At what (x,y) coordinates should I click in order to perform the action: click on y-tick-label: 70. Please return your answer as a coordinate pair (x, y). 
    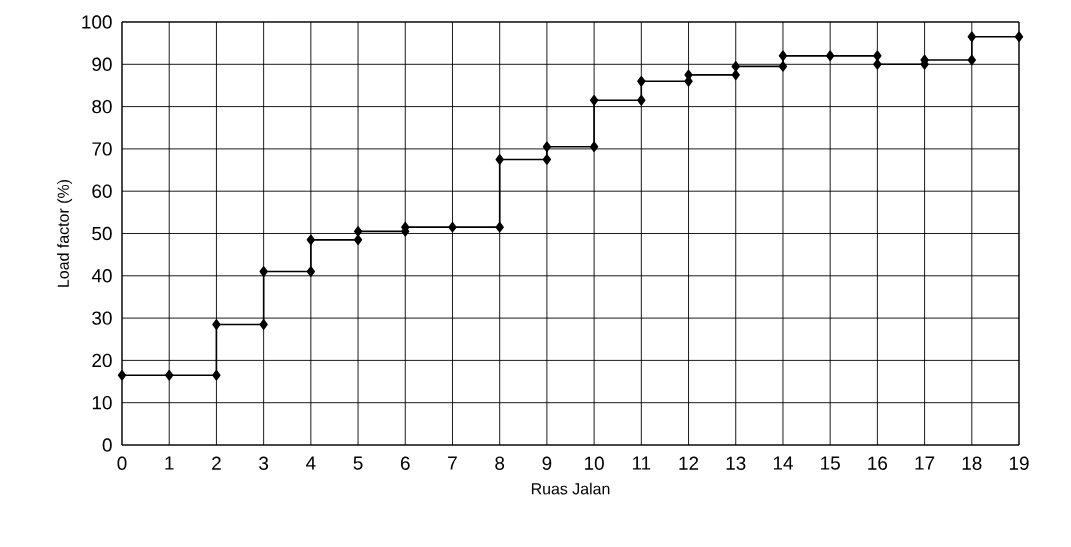
    Looking at the image, I should click on (102, 149).